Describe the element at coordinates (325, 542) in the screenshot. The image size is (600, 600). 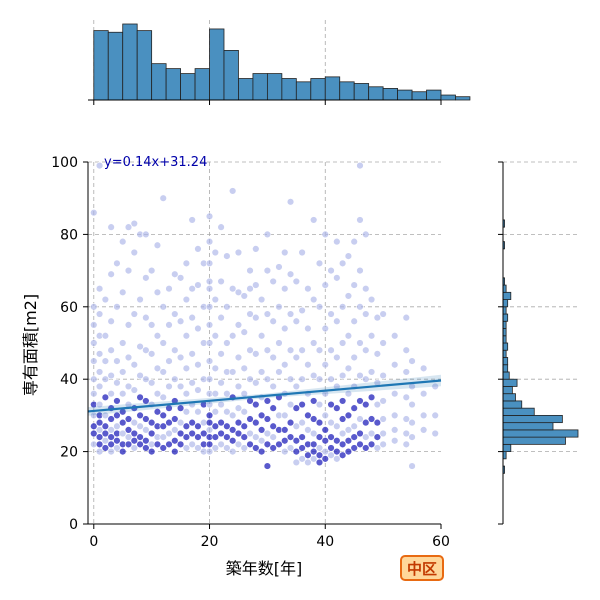
I see `x-tick-label: 40` at that location.